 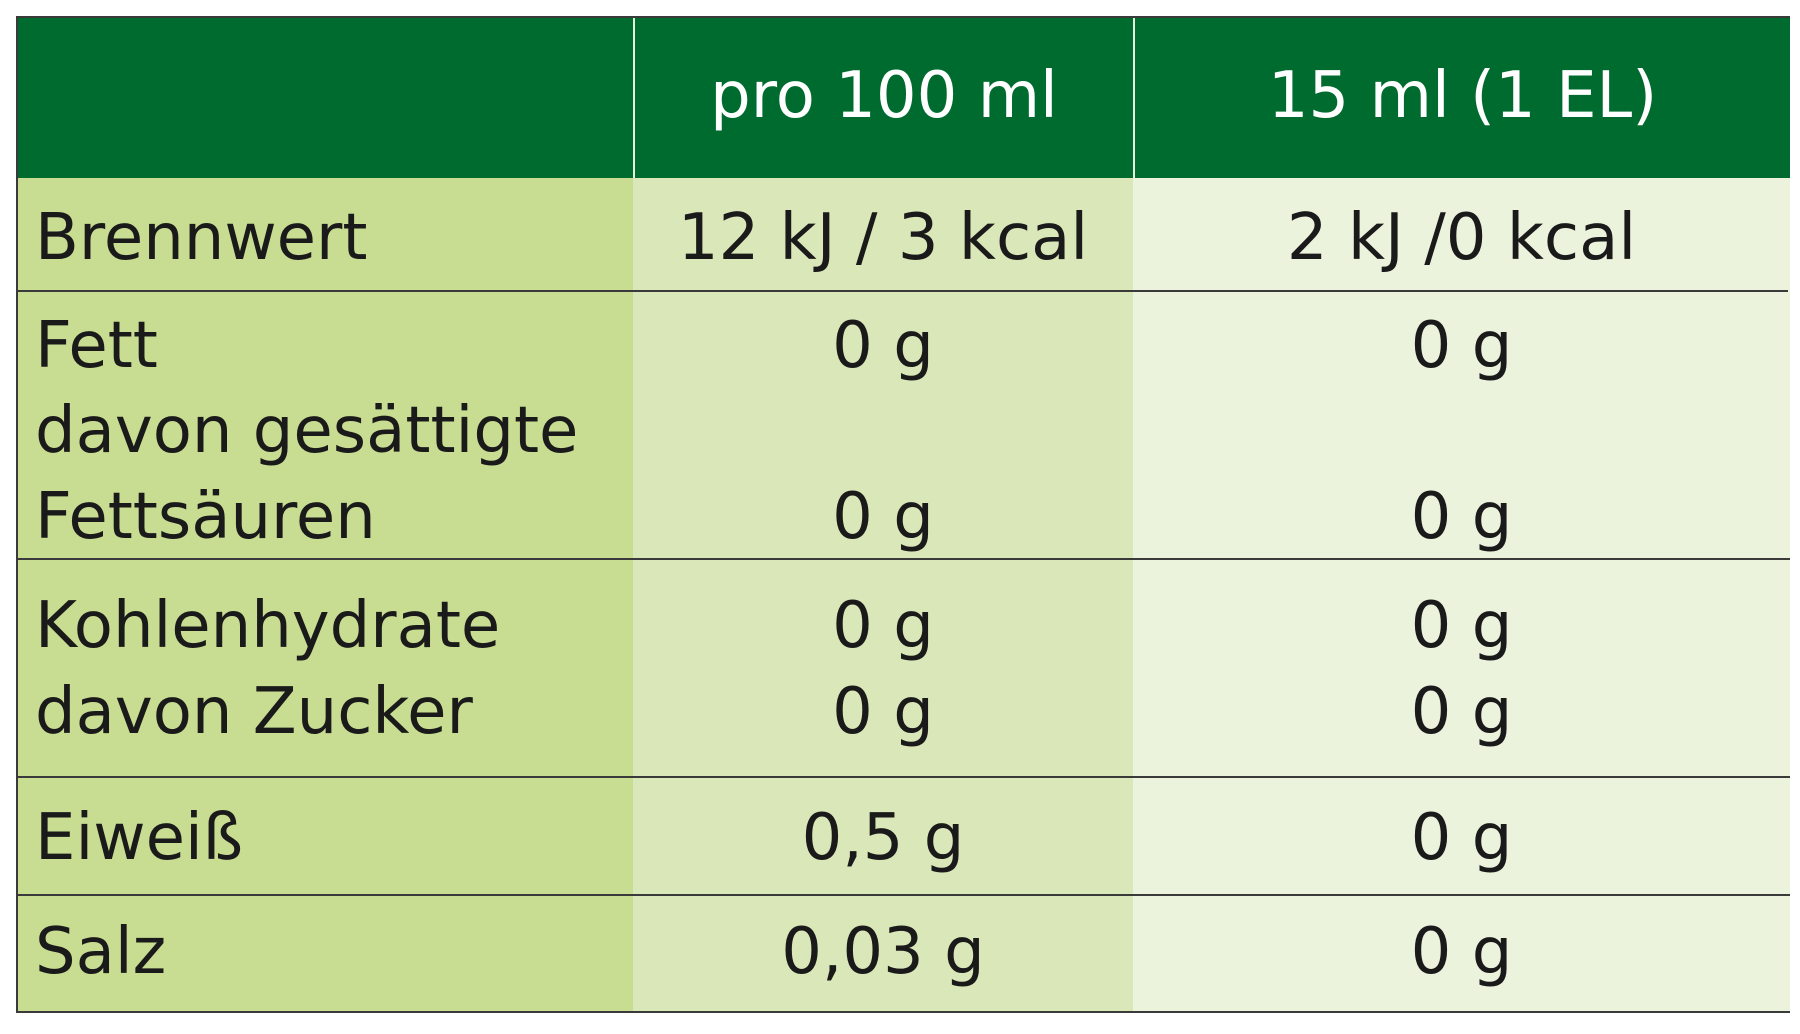 I want to click on label-davon-gesaettigte: davon gesättigte, so click(x=307, y=431).